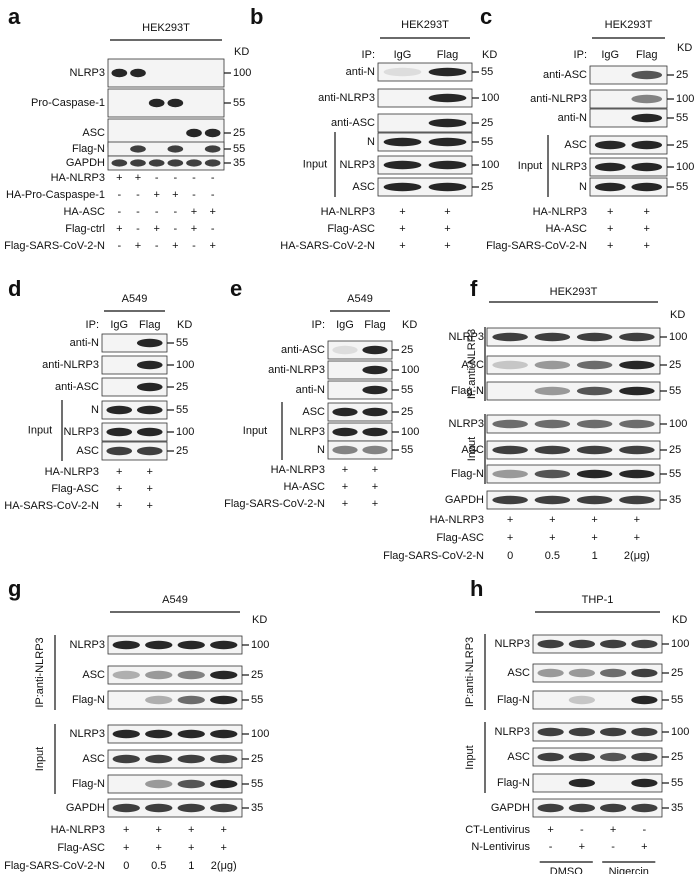 The image size is (700, 874). What do you see at coordinates (629, 870) in the screenshot?
I see `condition-label: Nigercin` at bounding box center [629, 870].